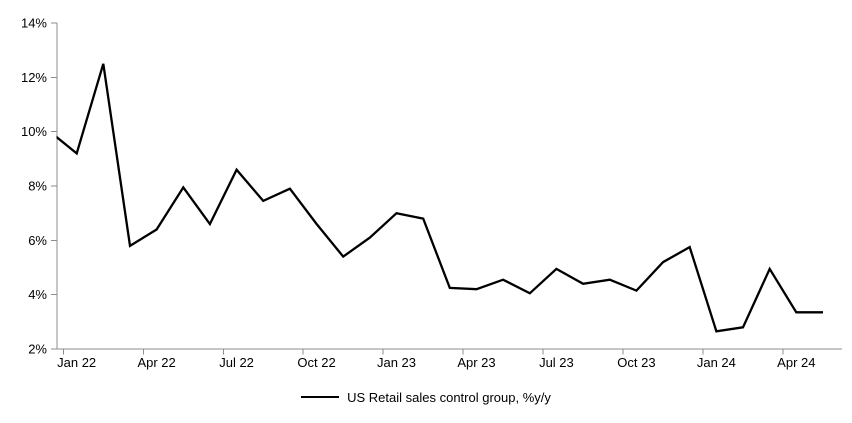 This screenshot has height=423, width=852. I want to click on x-tick-label: Jan 24, so click(716, 362).